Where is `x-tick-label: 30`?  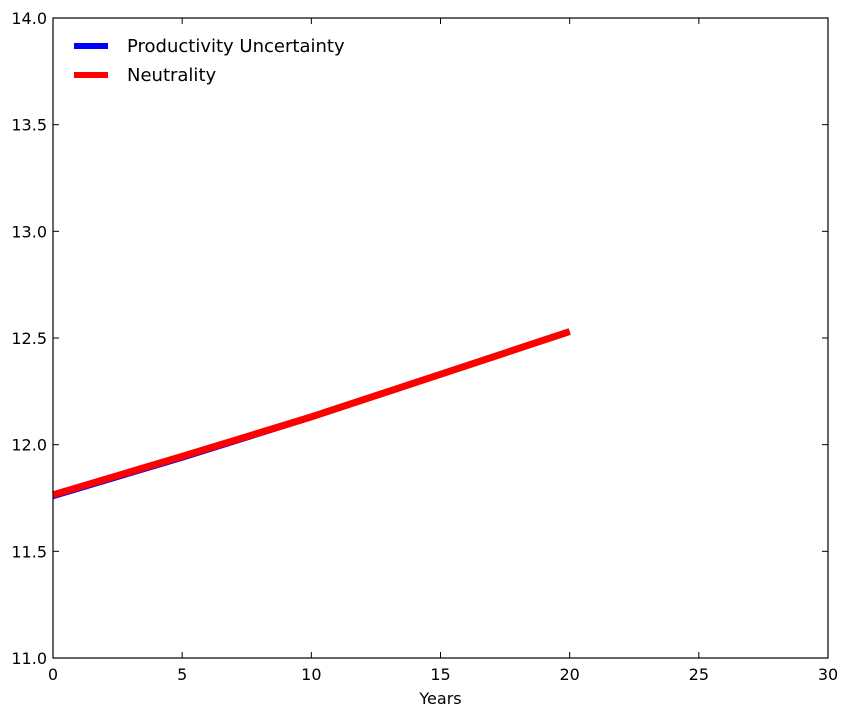 x-tick-label: 30 is located at coordinates (828, 674).